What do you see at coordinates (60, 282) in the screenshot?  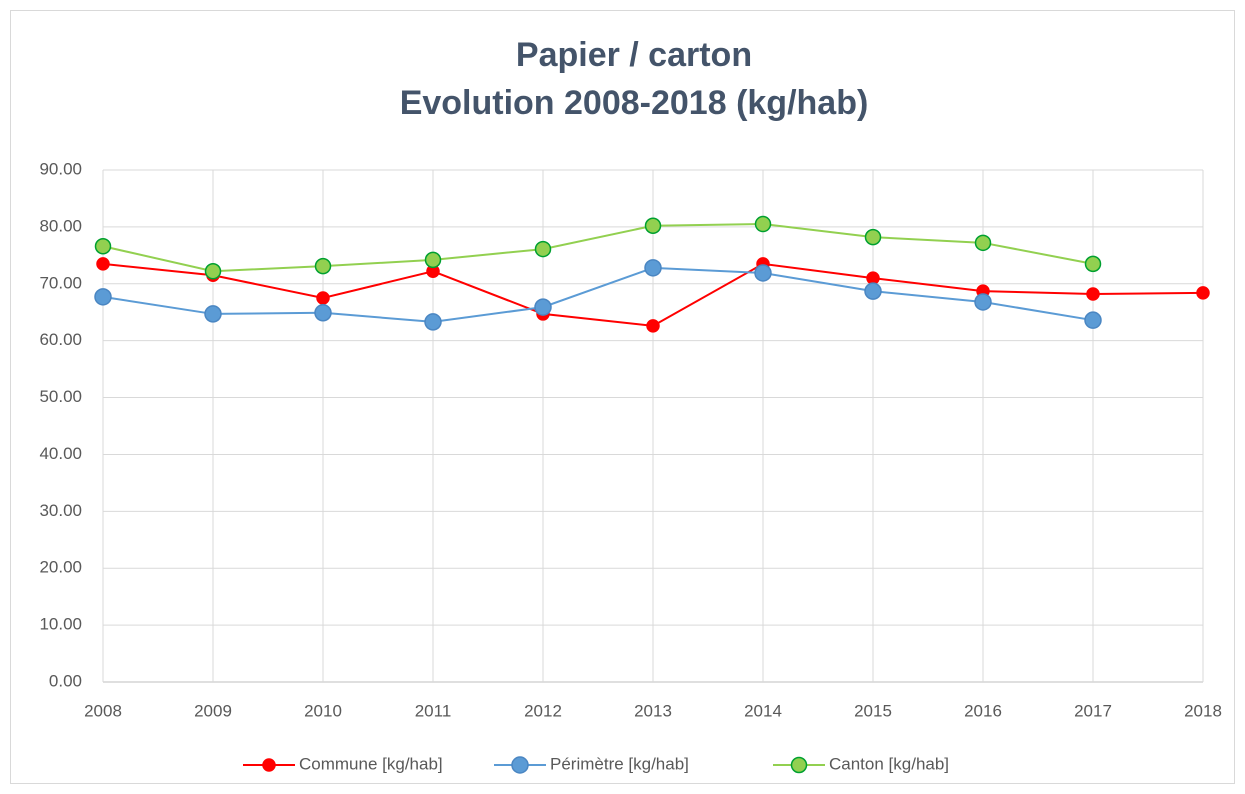 I see `y-tick-label: 70.00` at bounding box center [60, 282].